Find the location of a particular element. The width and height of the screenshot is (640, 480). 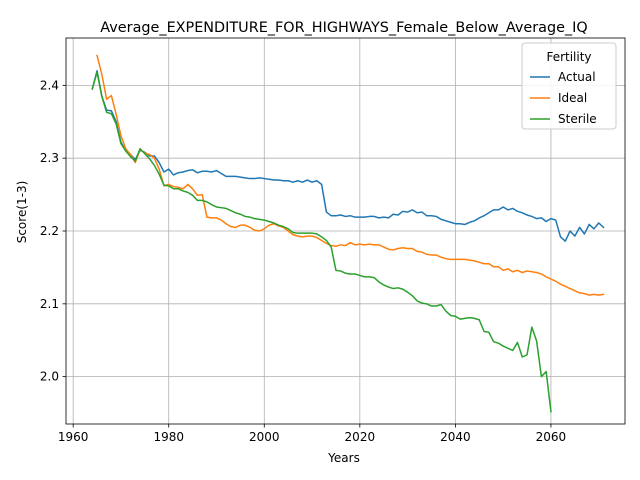

x-tick-label: 2000 is located at coordinates (264, 437).